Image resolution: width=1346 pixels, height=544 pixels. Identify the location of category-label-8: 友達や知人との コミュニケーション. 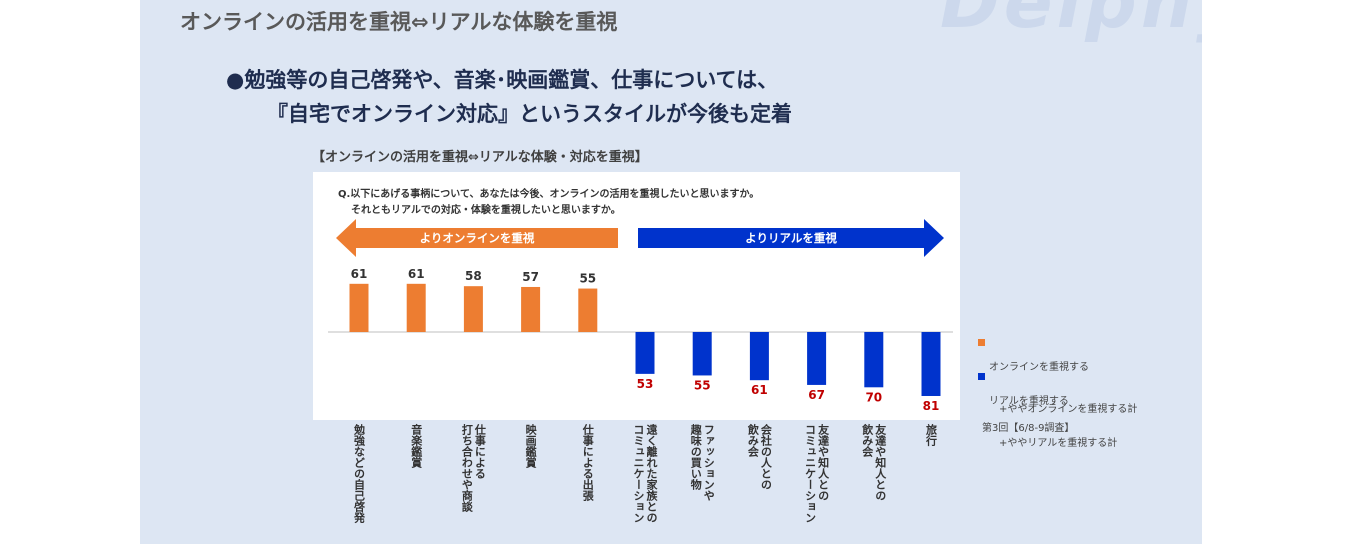
(816, 473).